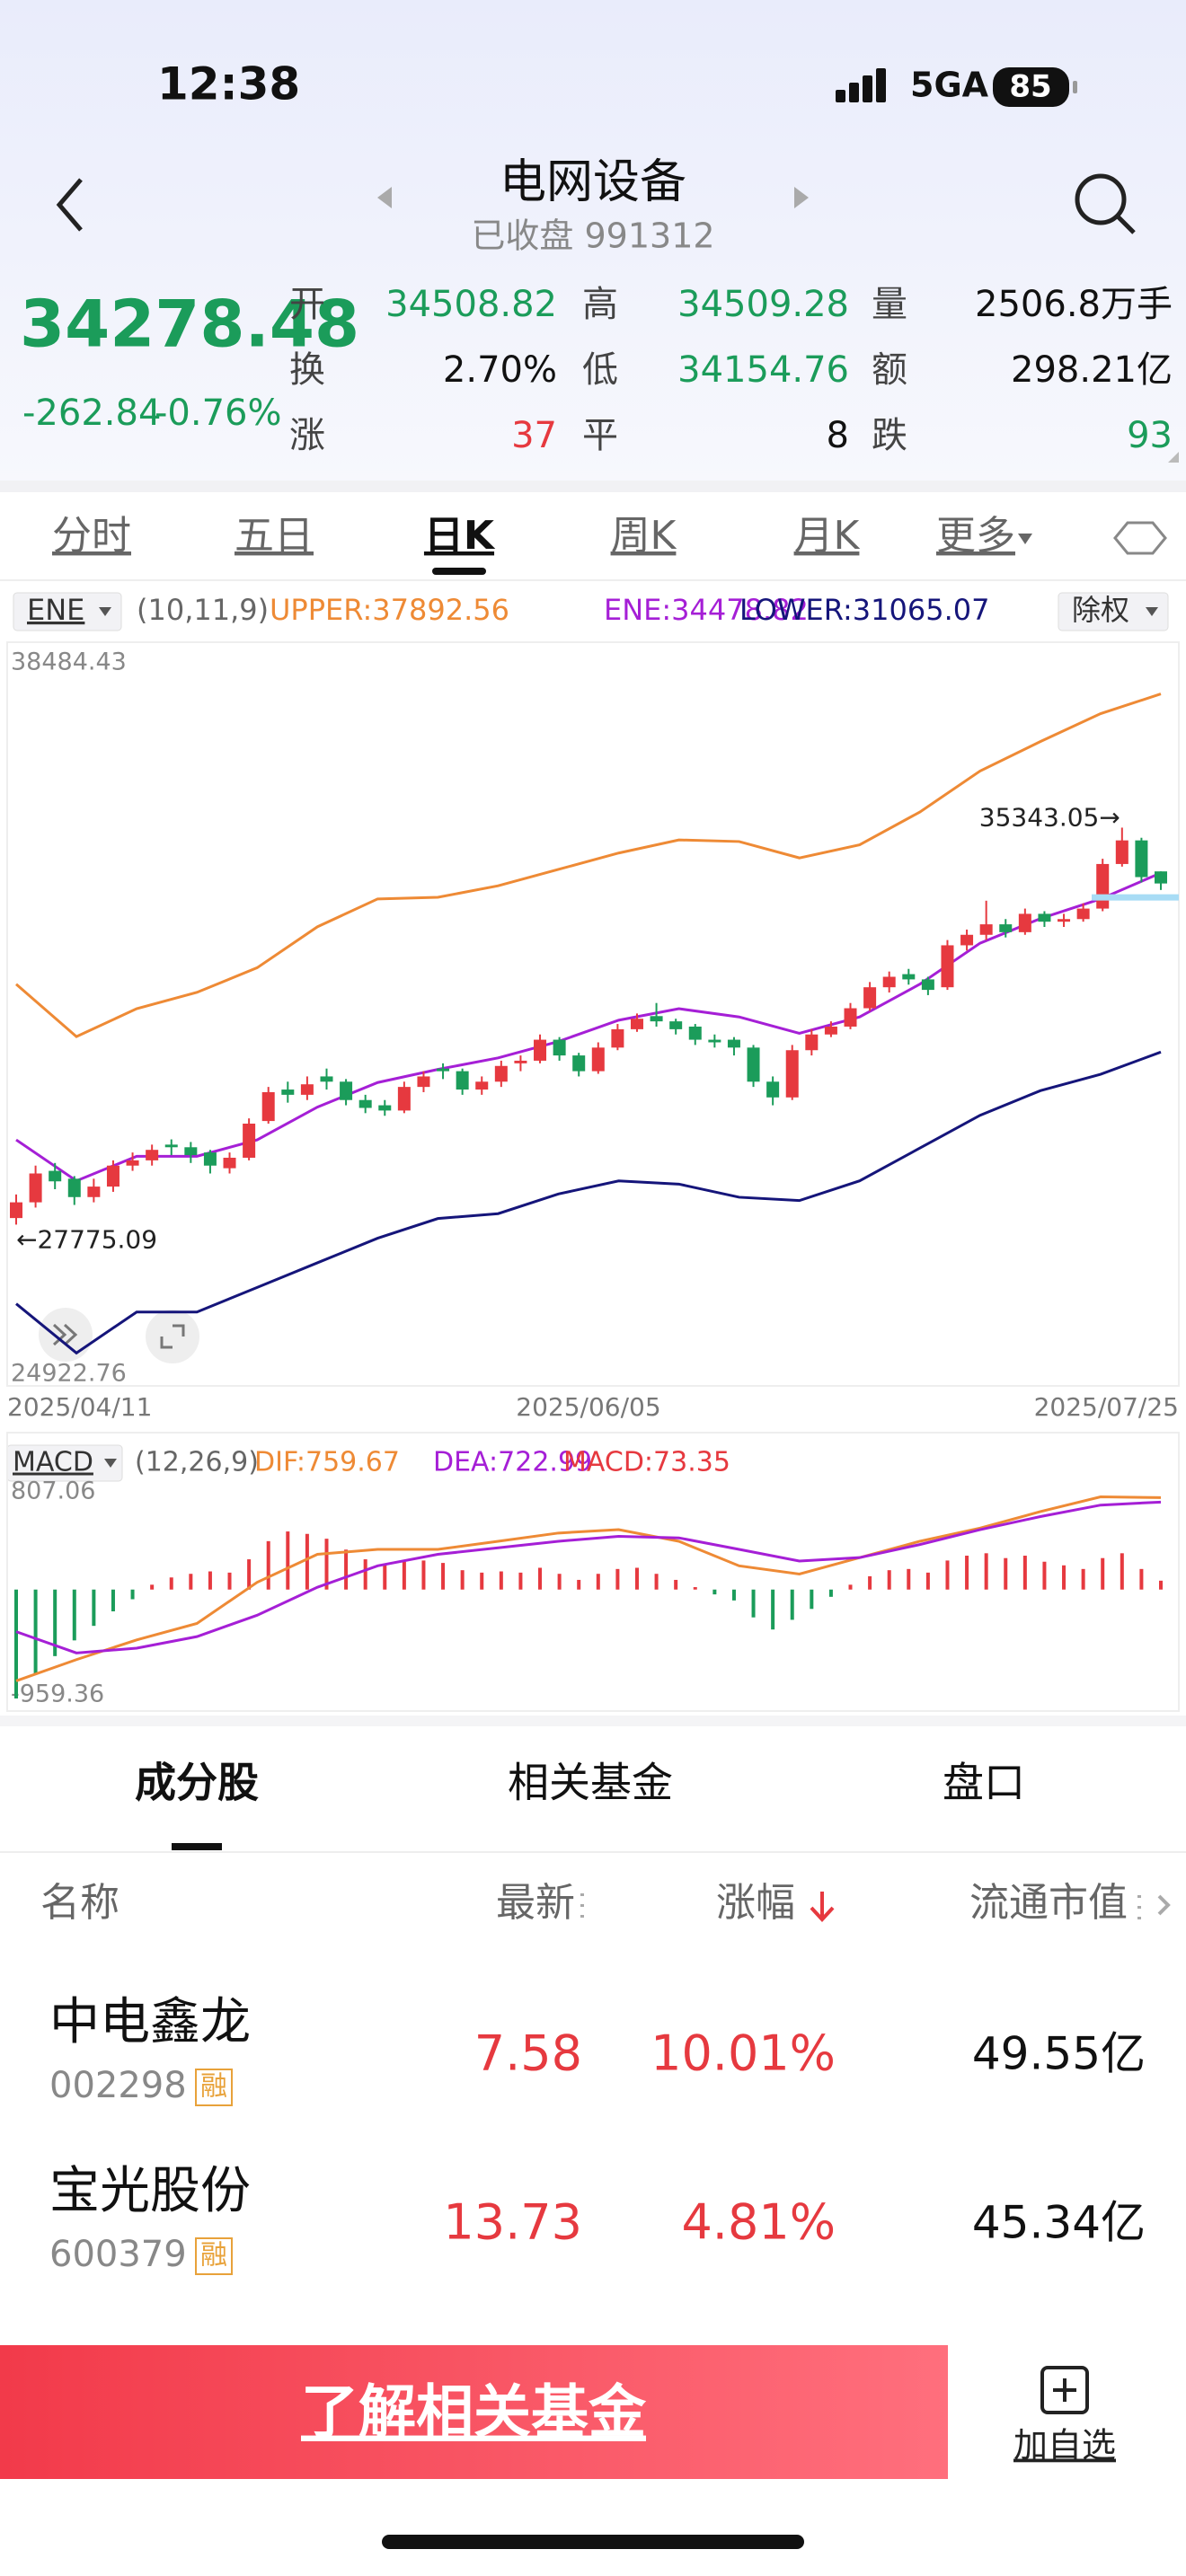 This screenshot has width=1186, height=2576. Describe the element at coordinates (69, 205) in the screenshot. I see `back` at that location.